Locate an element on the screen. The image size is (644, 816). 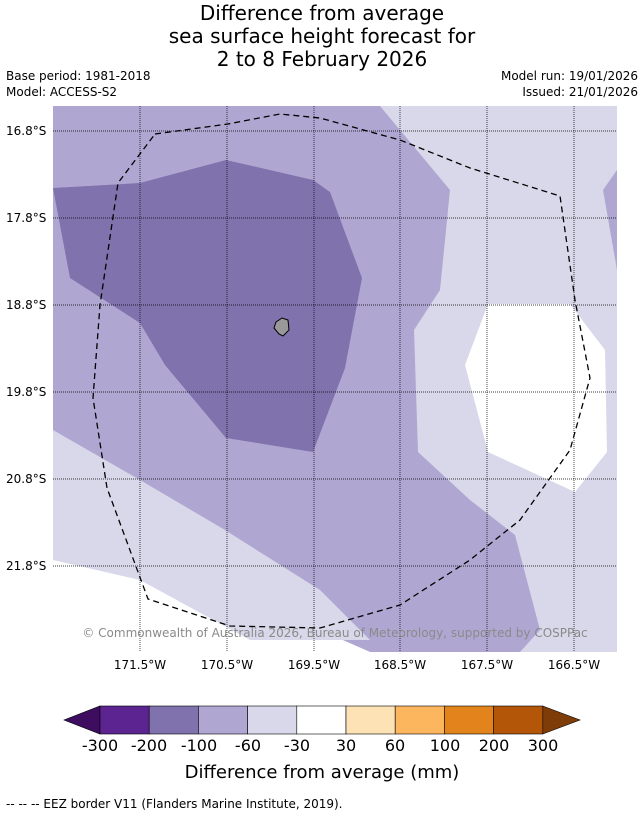
lat-tick-label: 21.8°S is located at coordinates (26, 566).